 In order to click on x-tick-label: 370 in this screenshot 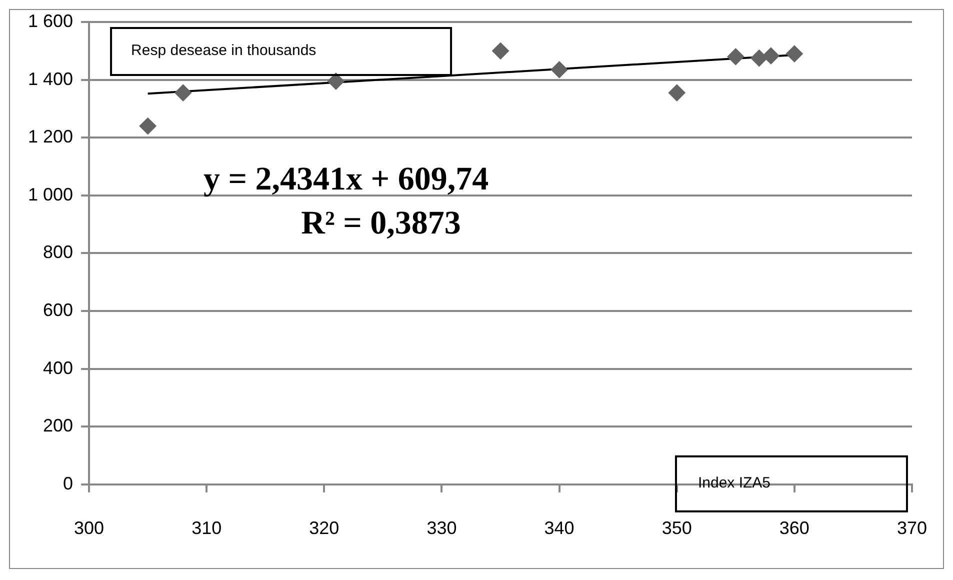, I will do `click(912, 528)`.